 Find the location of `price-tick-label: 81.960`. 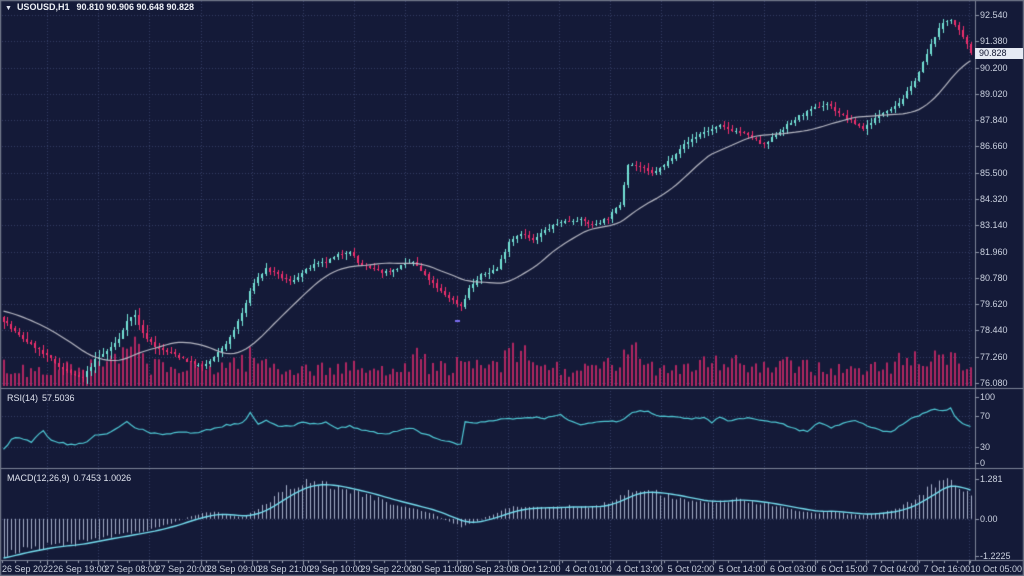

price-tick-label: 81.960 is located at coordinates (994, 251).